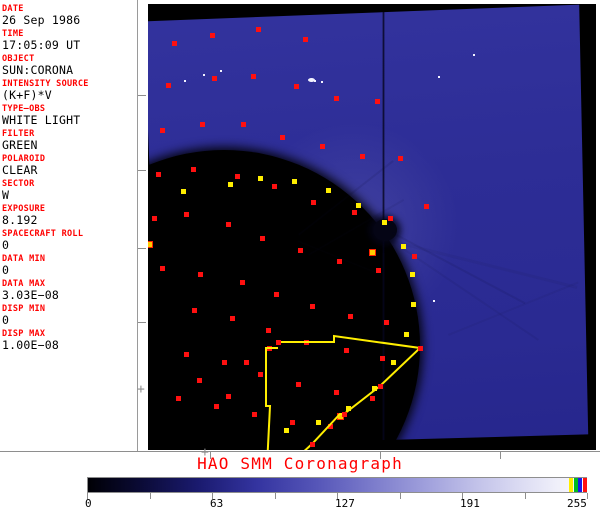 The width and height of the screenshot is (600, 512). I want to click on metadata-item-intensity-source: INTENSITY SOURCE (K+F)*V, so click(69, 90).